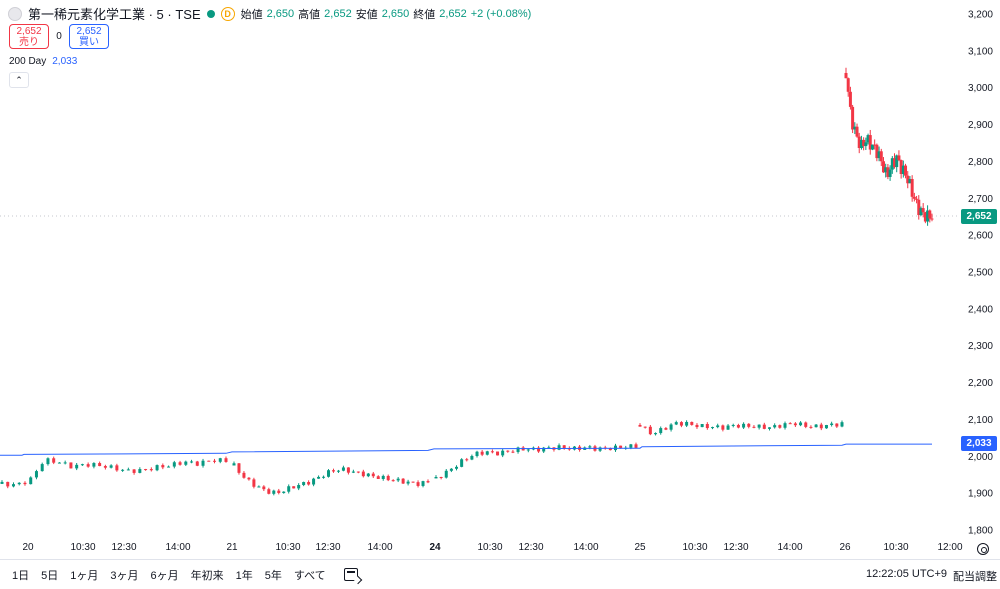  Describe the element at coordinates (980, 199) in the screenshot. I see `y-tick-label: 2,700` at that location.